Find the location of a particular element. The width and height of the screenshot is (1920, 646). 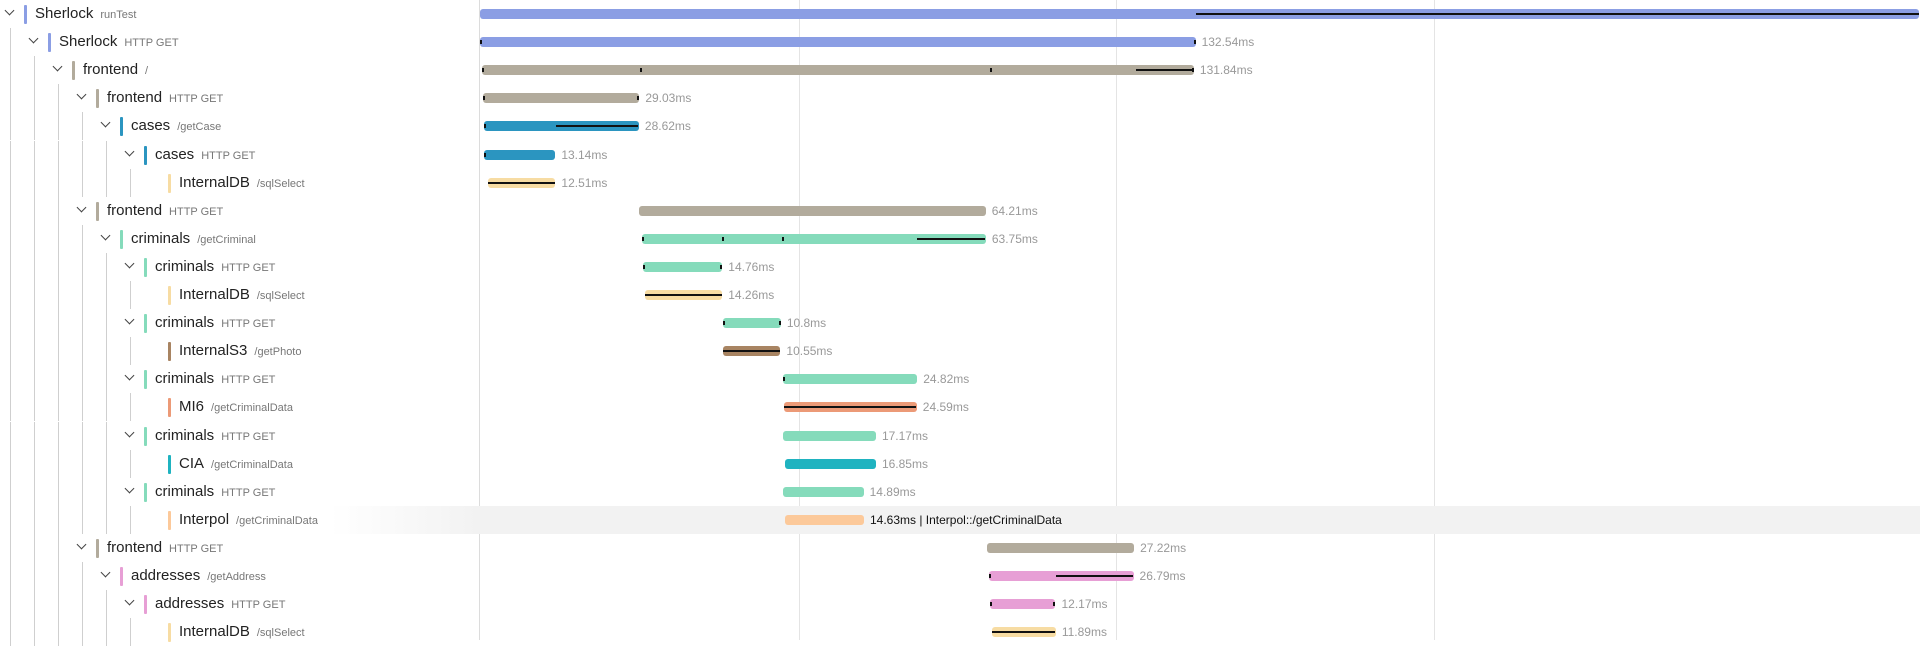

span-row: frontend HTTP GET 64.21ms is located at coordinates (960, 210).